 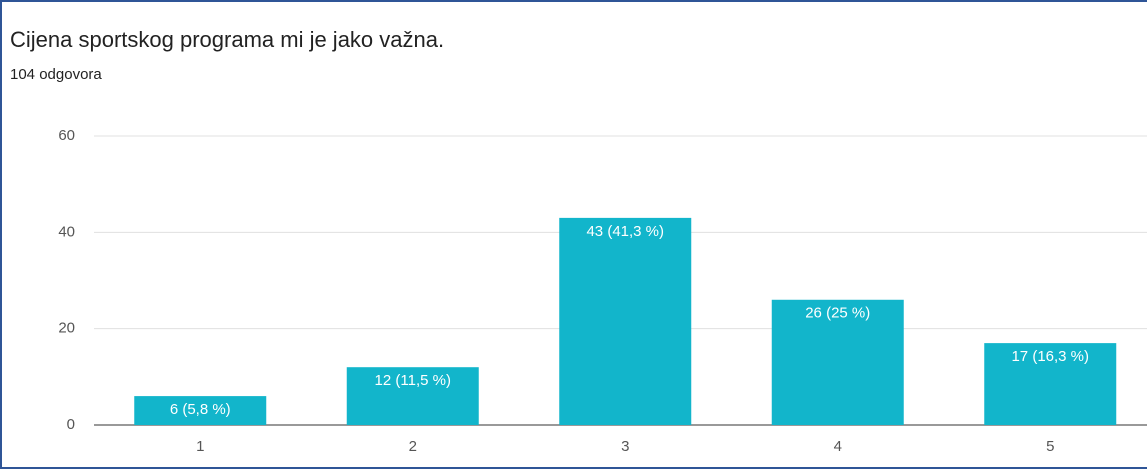 I want to click on x-tick-label: 5, so click(x=1050, y=446).